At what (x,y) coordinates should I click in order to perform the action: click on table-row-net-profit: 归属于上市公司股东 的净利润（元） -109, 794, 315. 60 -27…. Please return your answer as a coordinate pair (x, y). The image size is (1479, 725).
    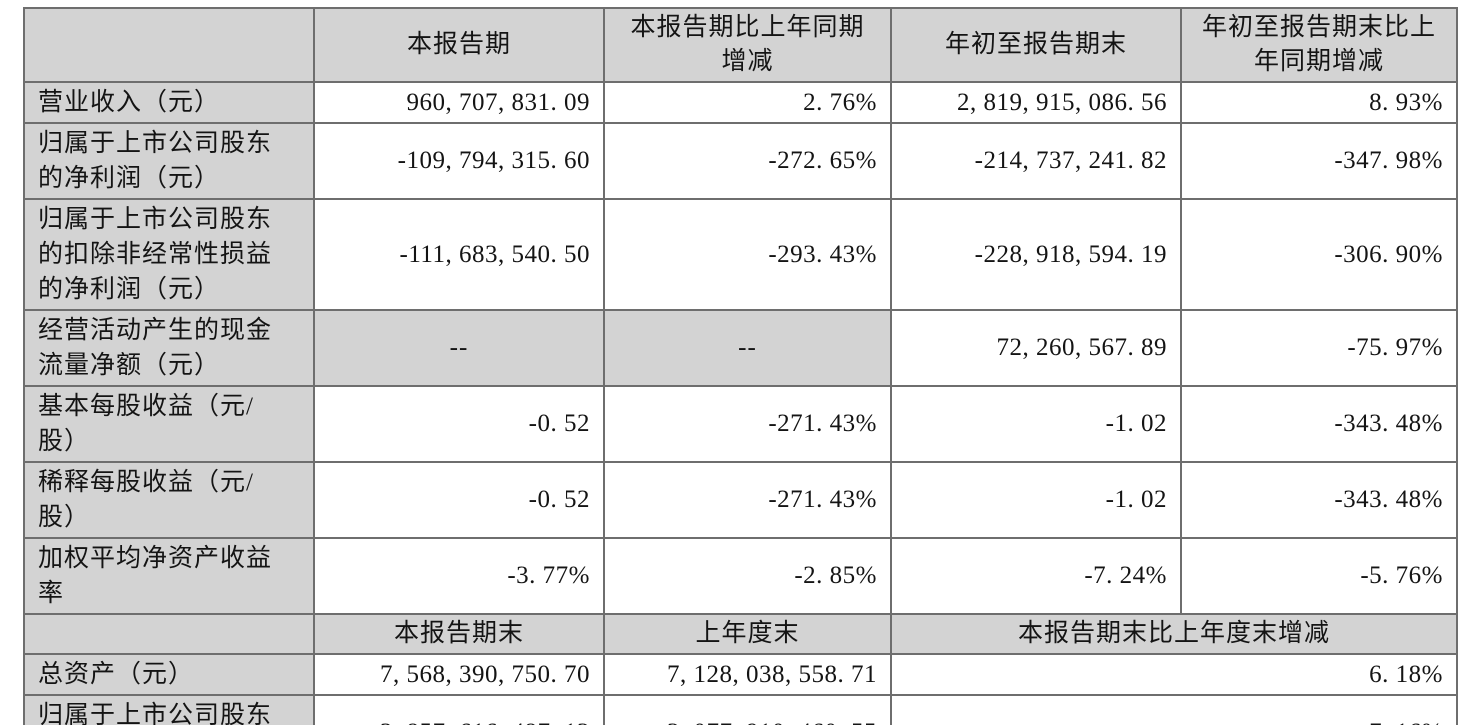
    Looking at the image, I should click on (740, 161).